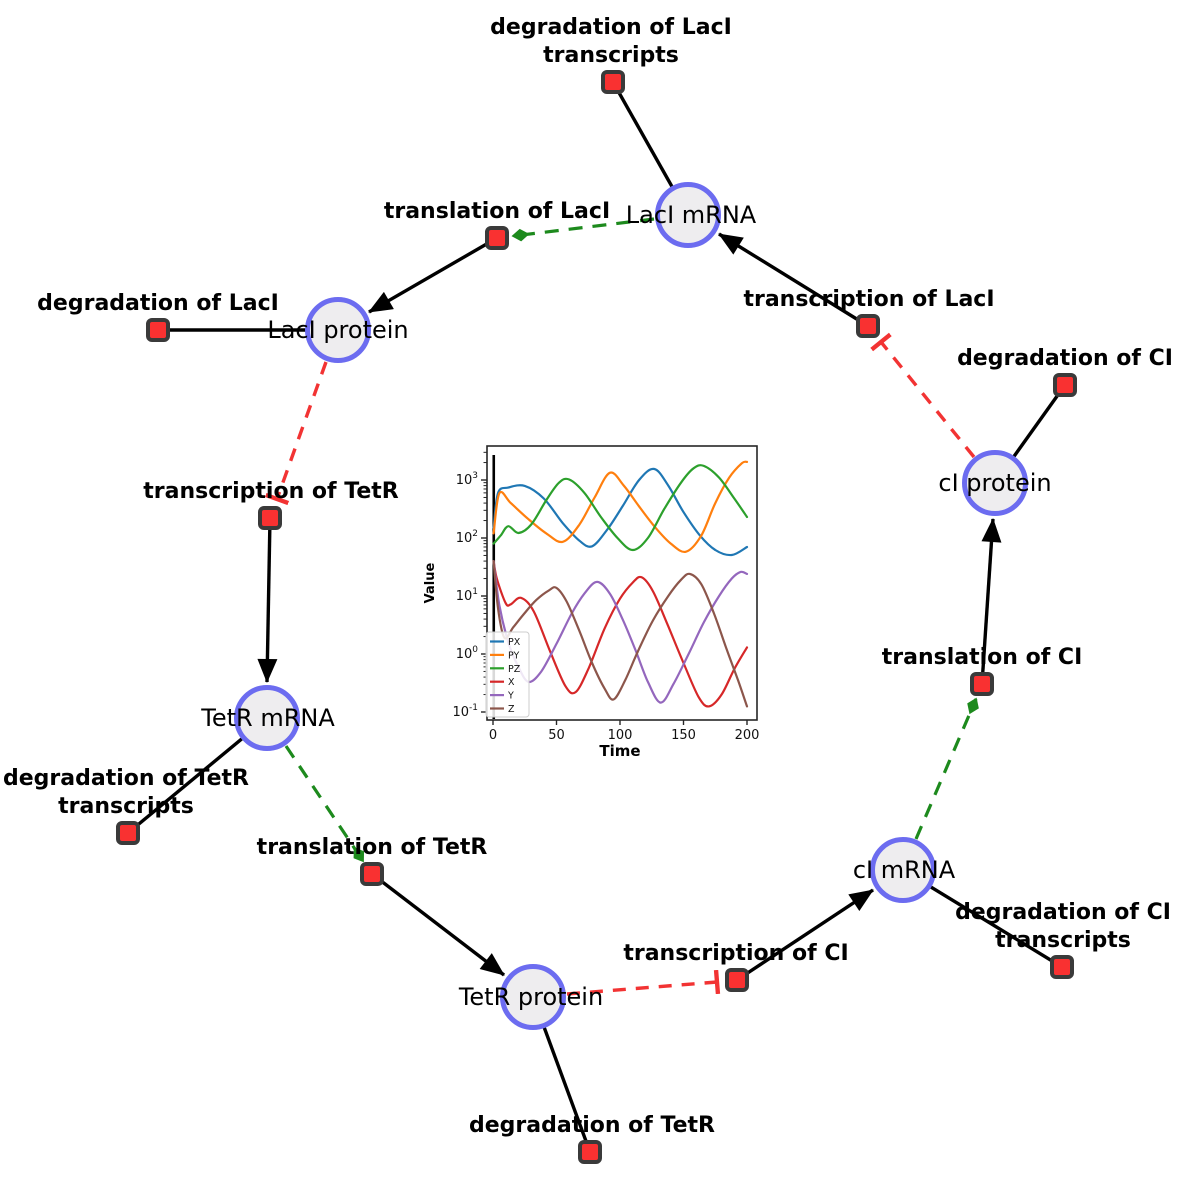 The width and height of the screenshot is (1189, 1200). I want to click on species-label-ci-mrna: cI mRNA, so click(904, 870).